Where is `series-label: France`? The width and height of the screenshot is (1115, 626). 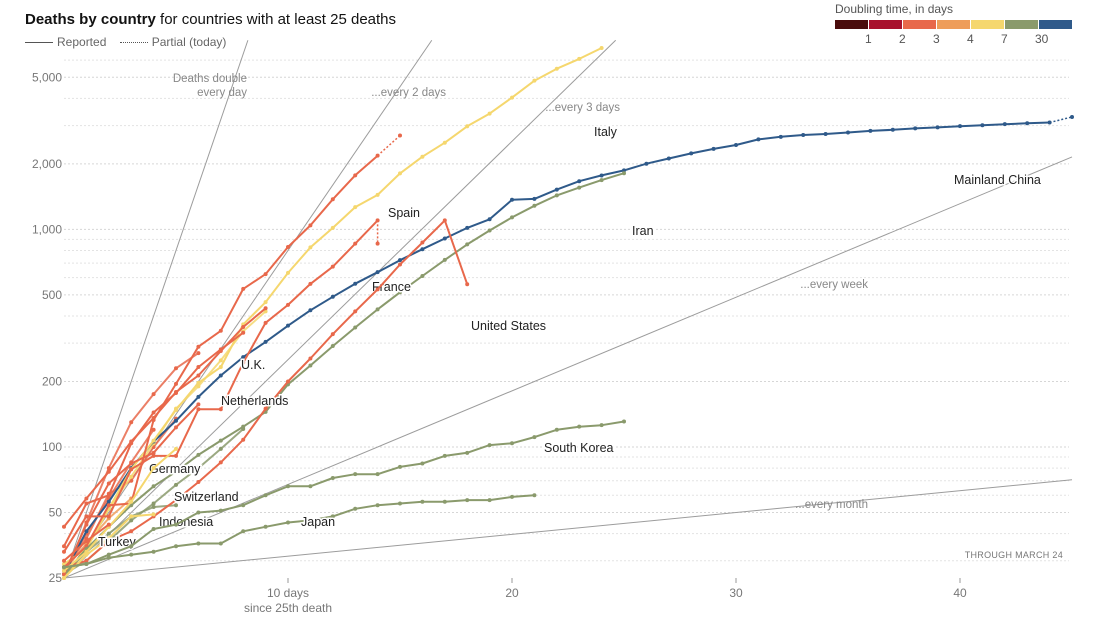 series-label: France is located at coordinates (391, 287).